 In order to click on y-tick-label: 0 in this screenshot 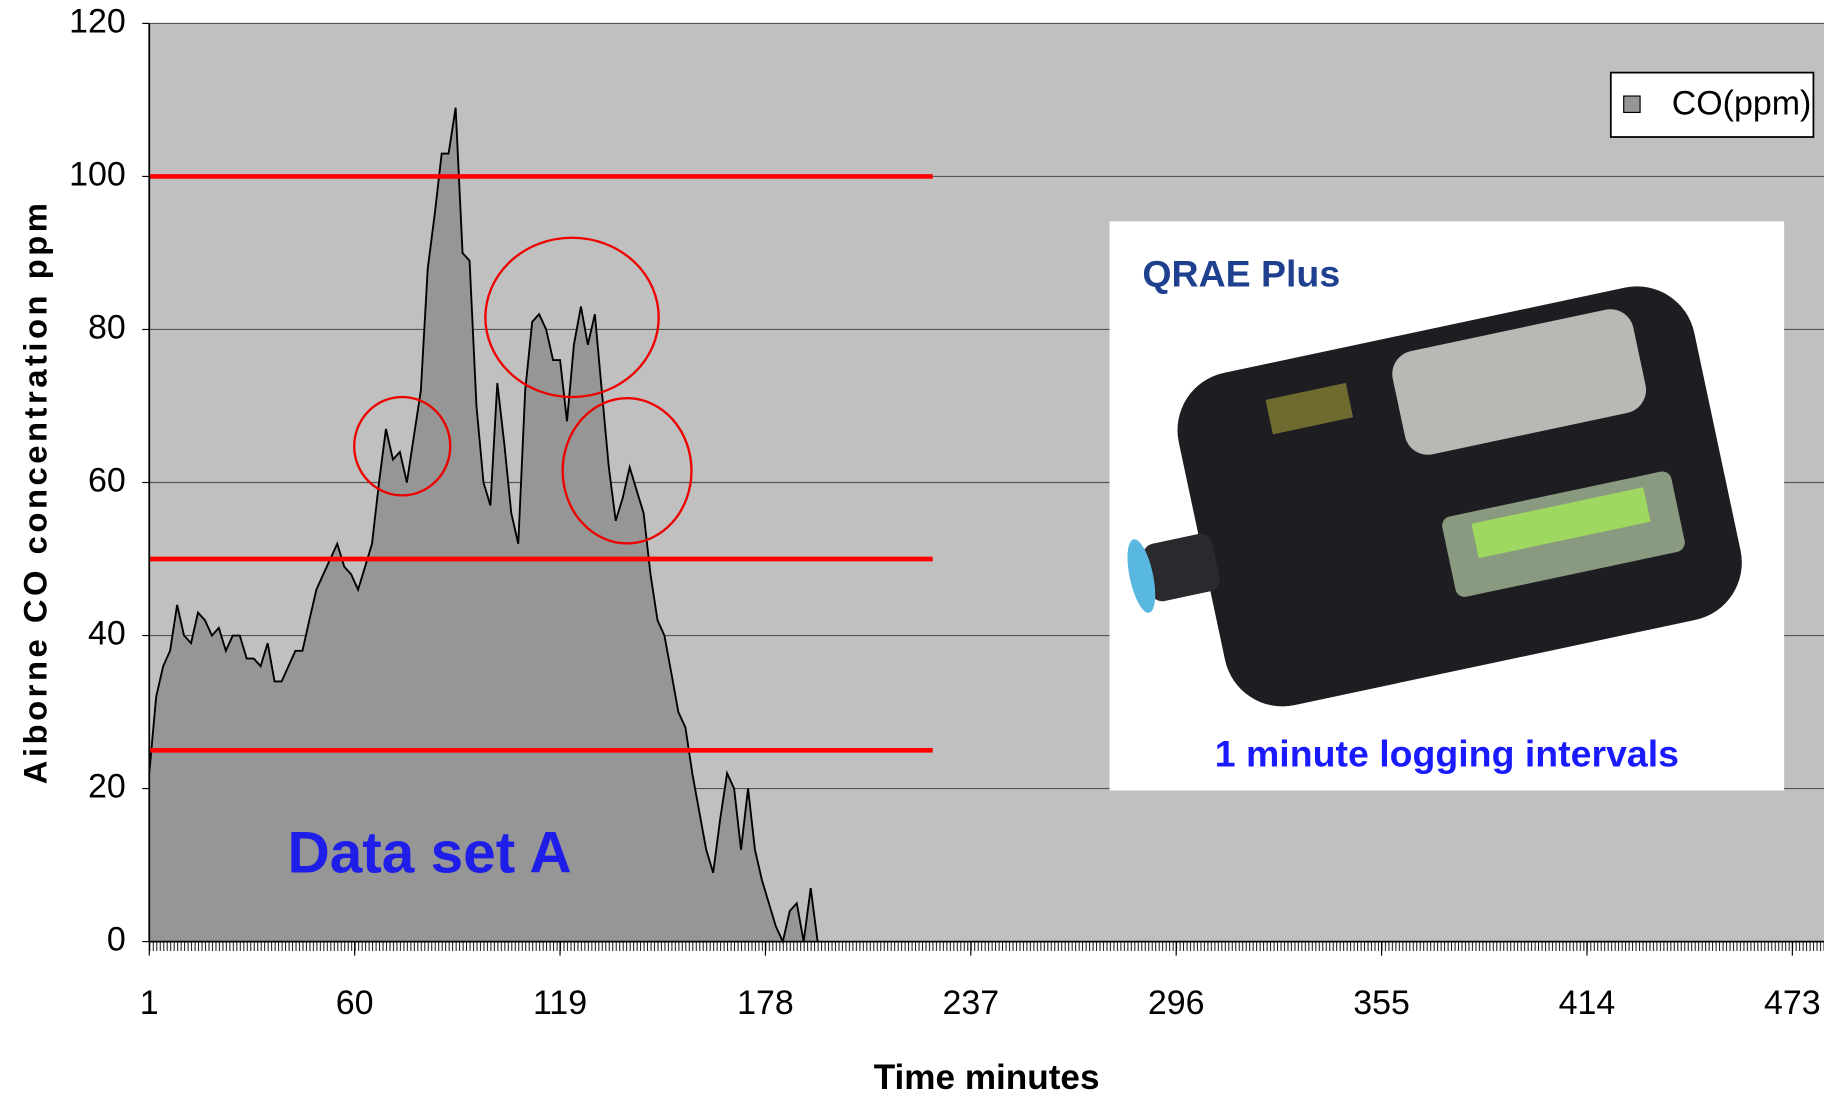, I will do `click(116, 940)`.